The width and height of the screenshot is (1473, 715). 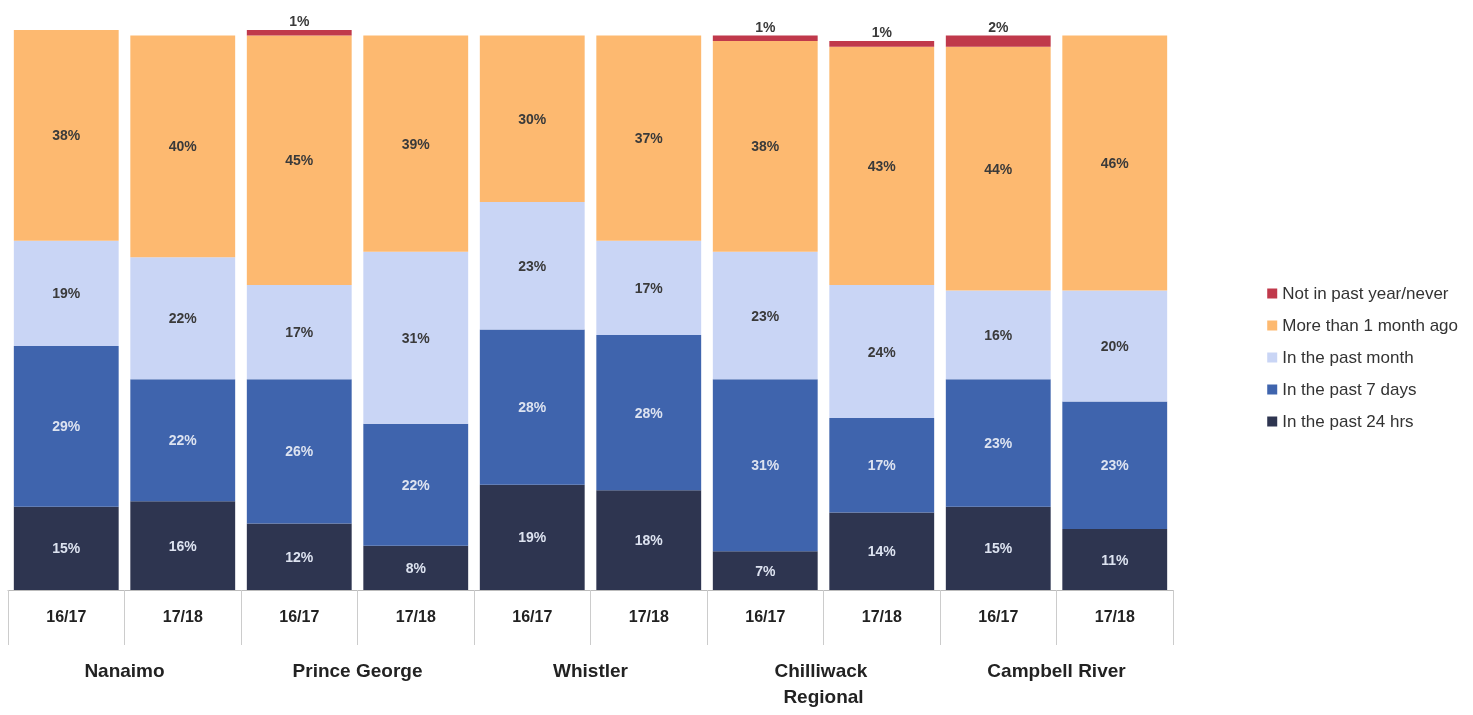 I want to click on legend-label: In the past 7 days, so click(x=1349, y=389).